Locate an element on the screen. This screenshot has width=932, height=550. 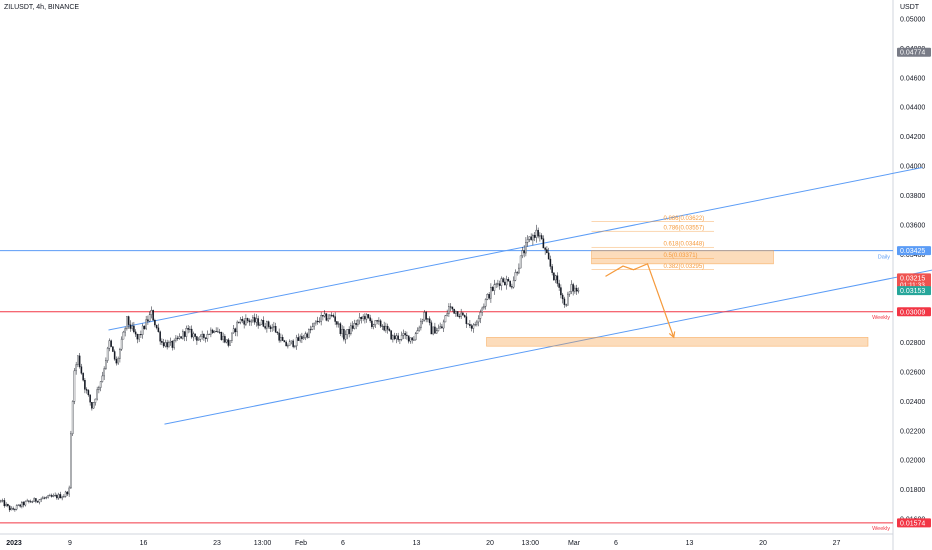
projection-path is located at coordinates (640, 300).